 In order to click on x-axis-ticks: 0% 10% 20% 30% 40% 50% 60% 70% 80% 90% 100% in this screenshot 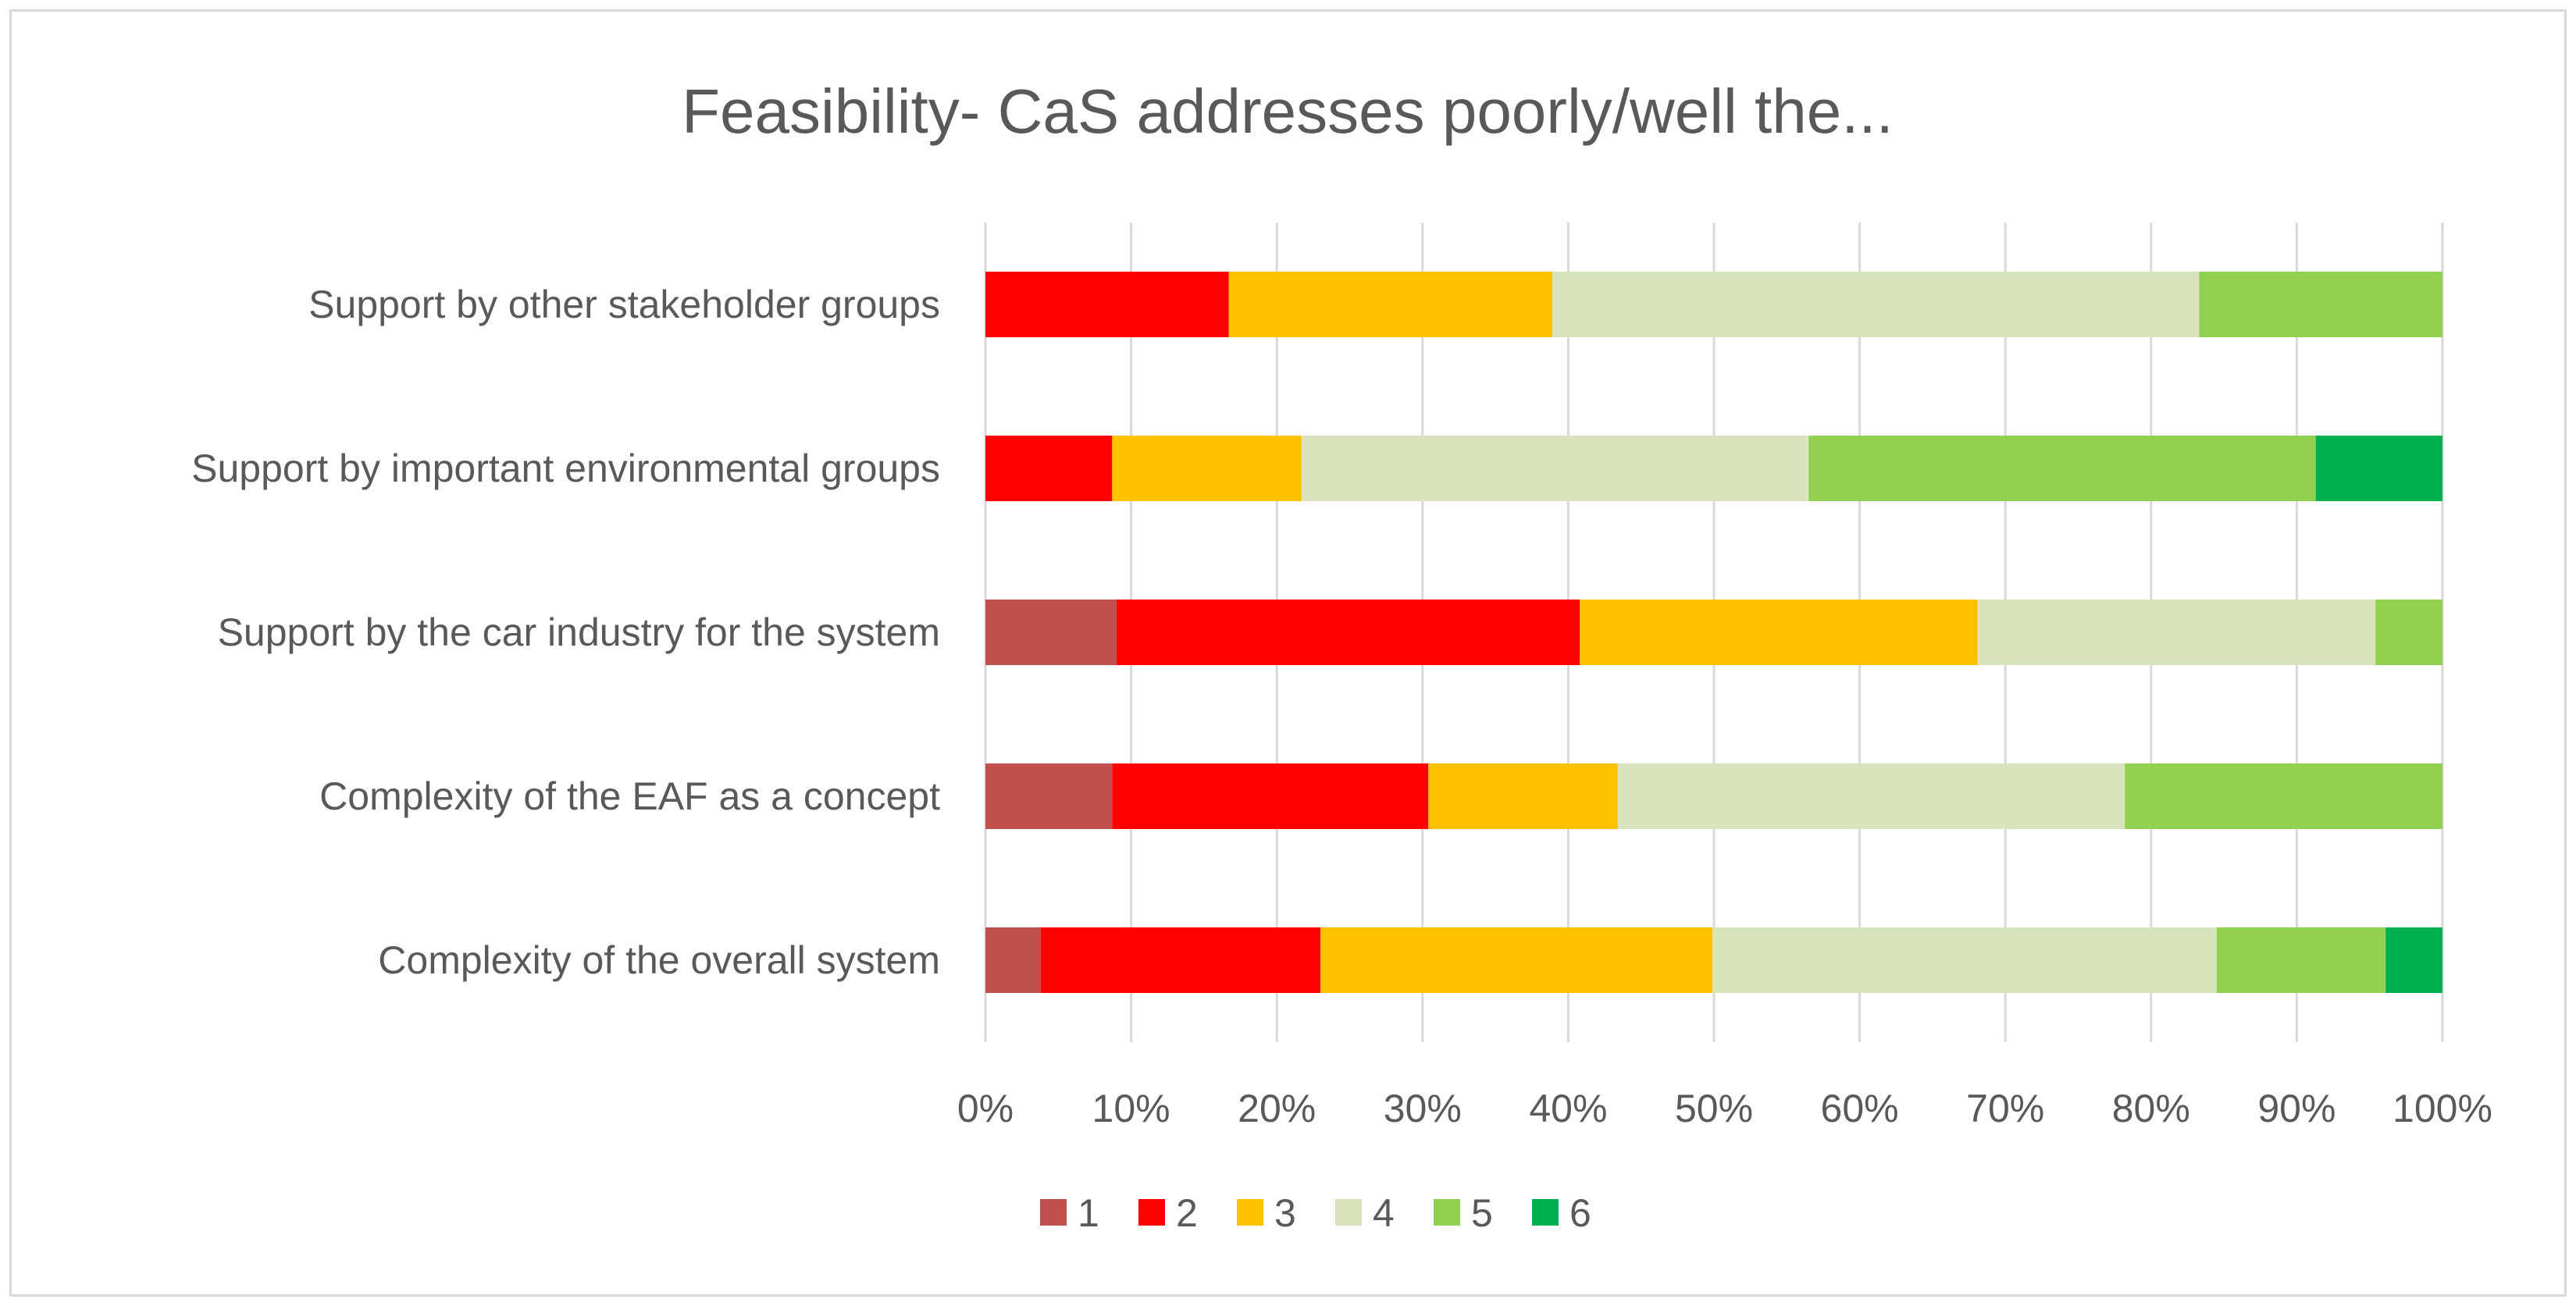, I will do `click(1724, 1108)`.